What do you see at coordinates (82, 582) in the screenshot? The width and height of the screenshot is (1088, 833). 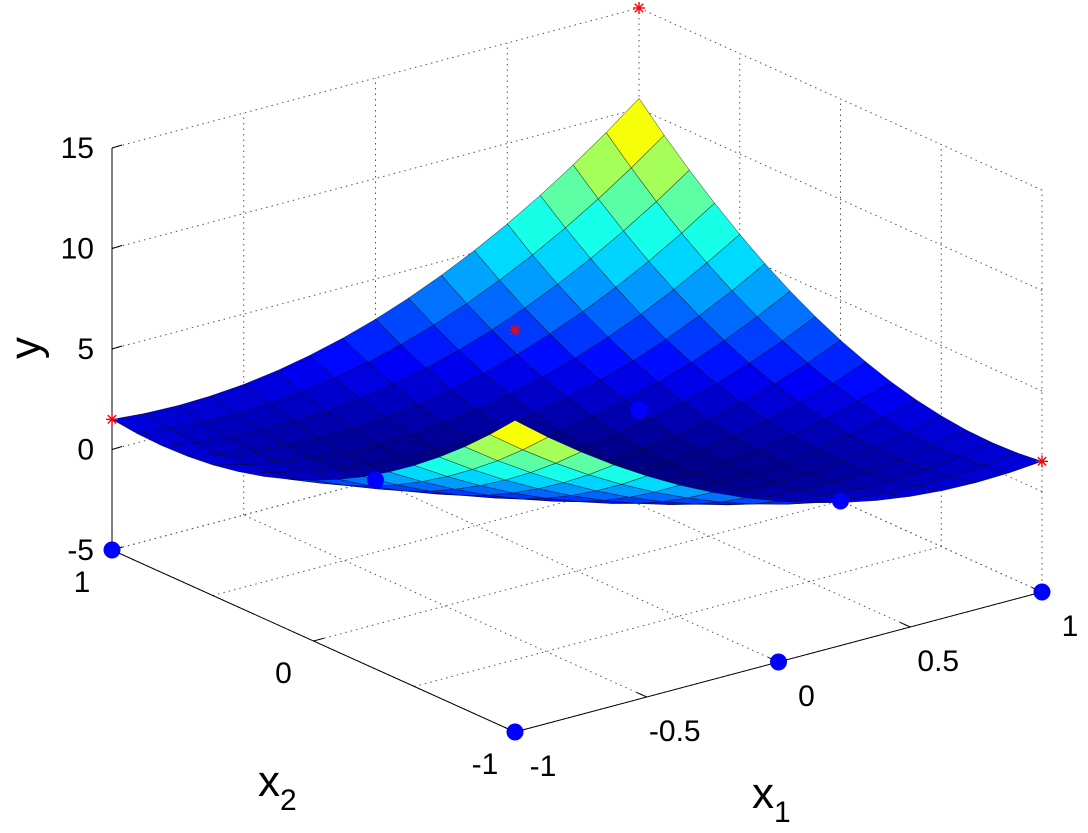 I see `x2-tick-label: 1` at bounding box center [82, 582].